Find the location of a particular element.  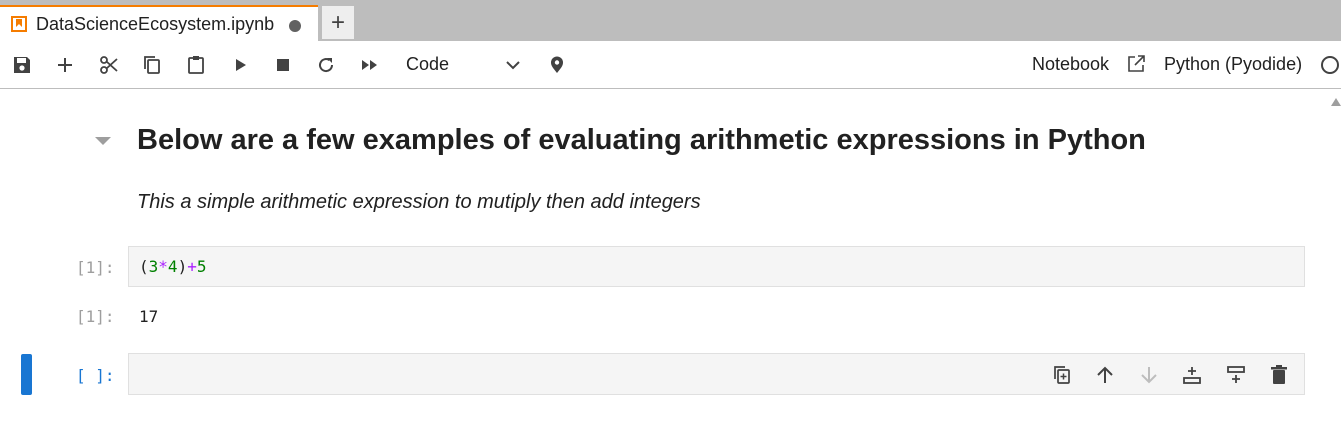

debugger-button is located at coordinates (557, 65).